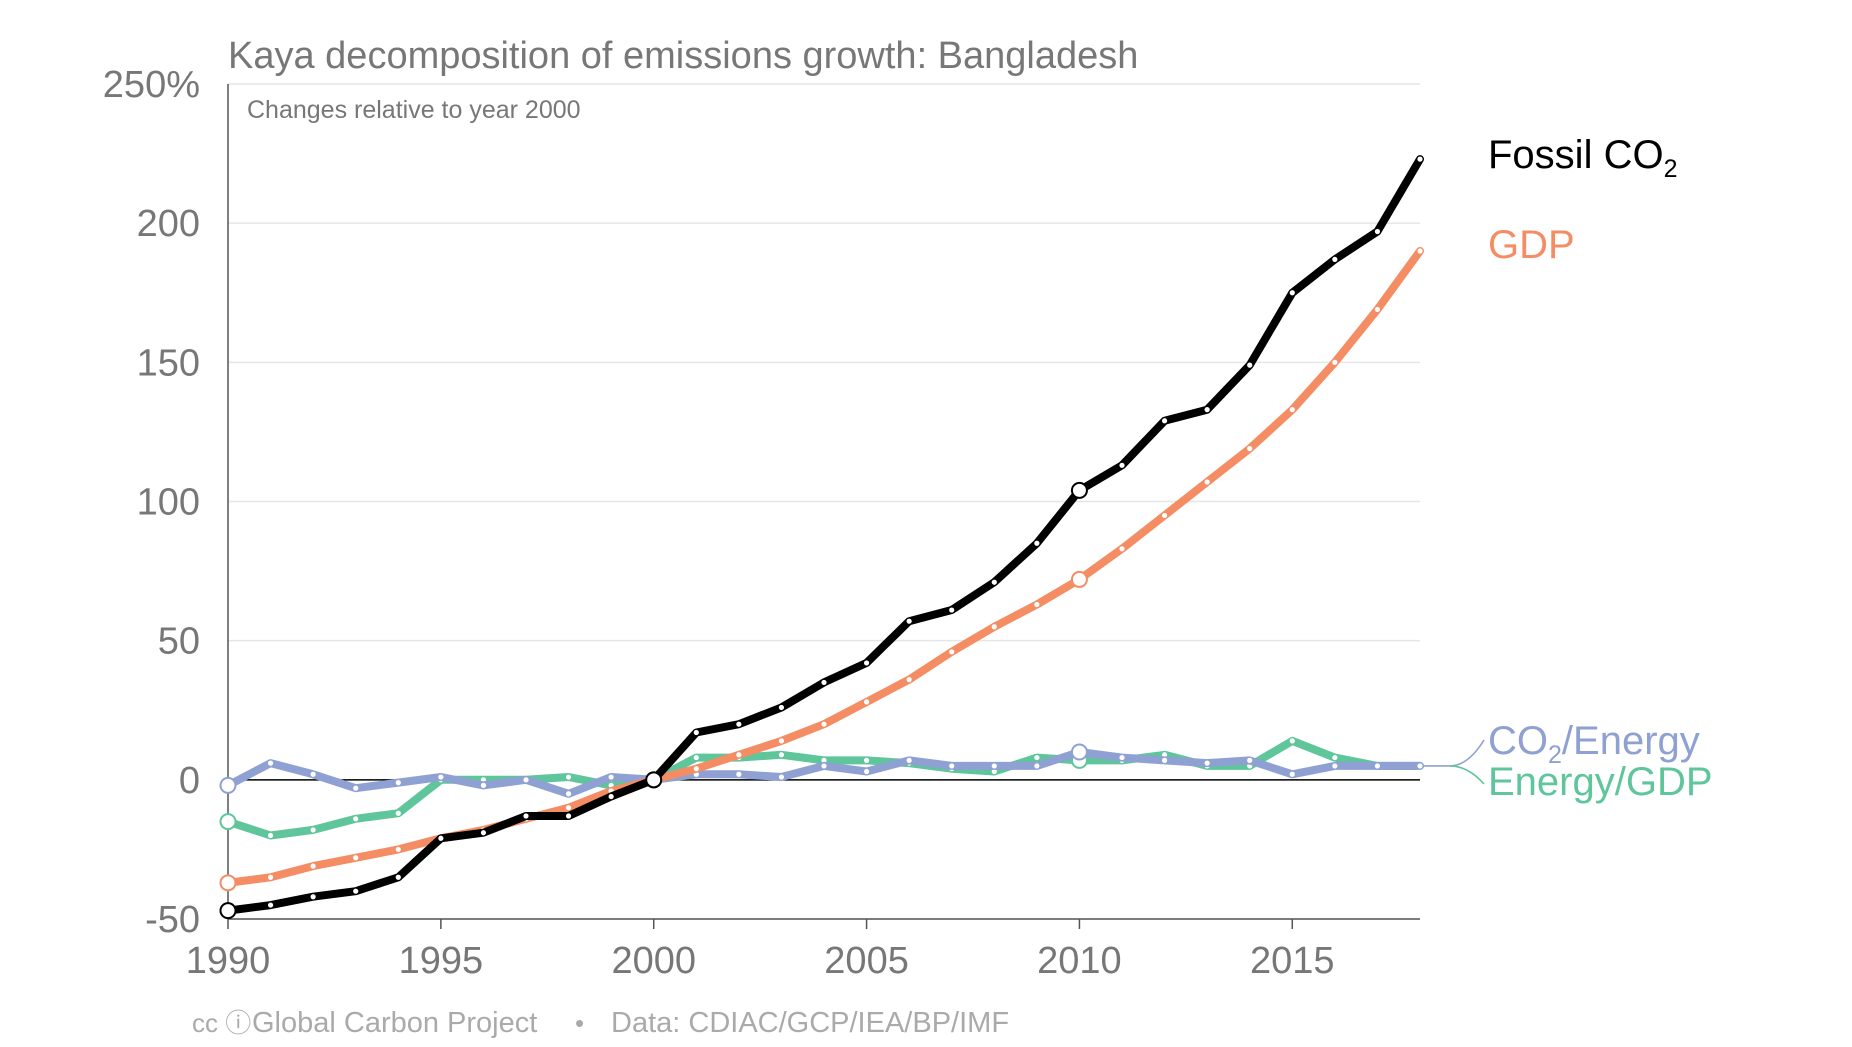 This screenshot has width=1852, height=1047. I want to click on legend-label-energy_gdp: Energy/GDP, so click(1600, 782).